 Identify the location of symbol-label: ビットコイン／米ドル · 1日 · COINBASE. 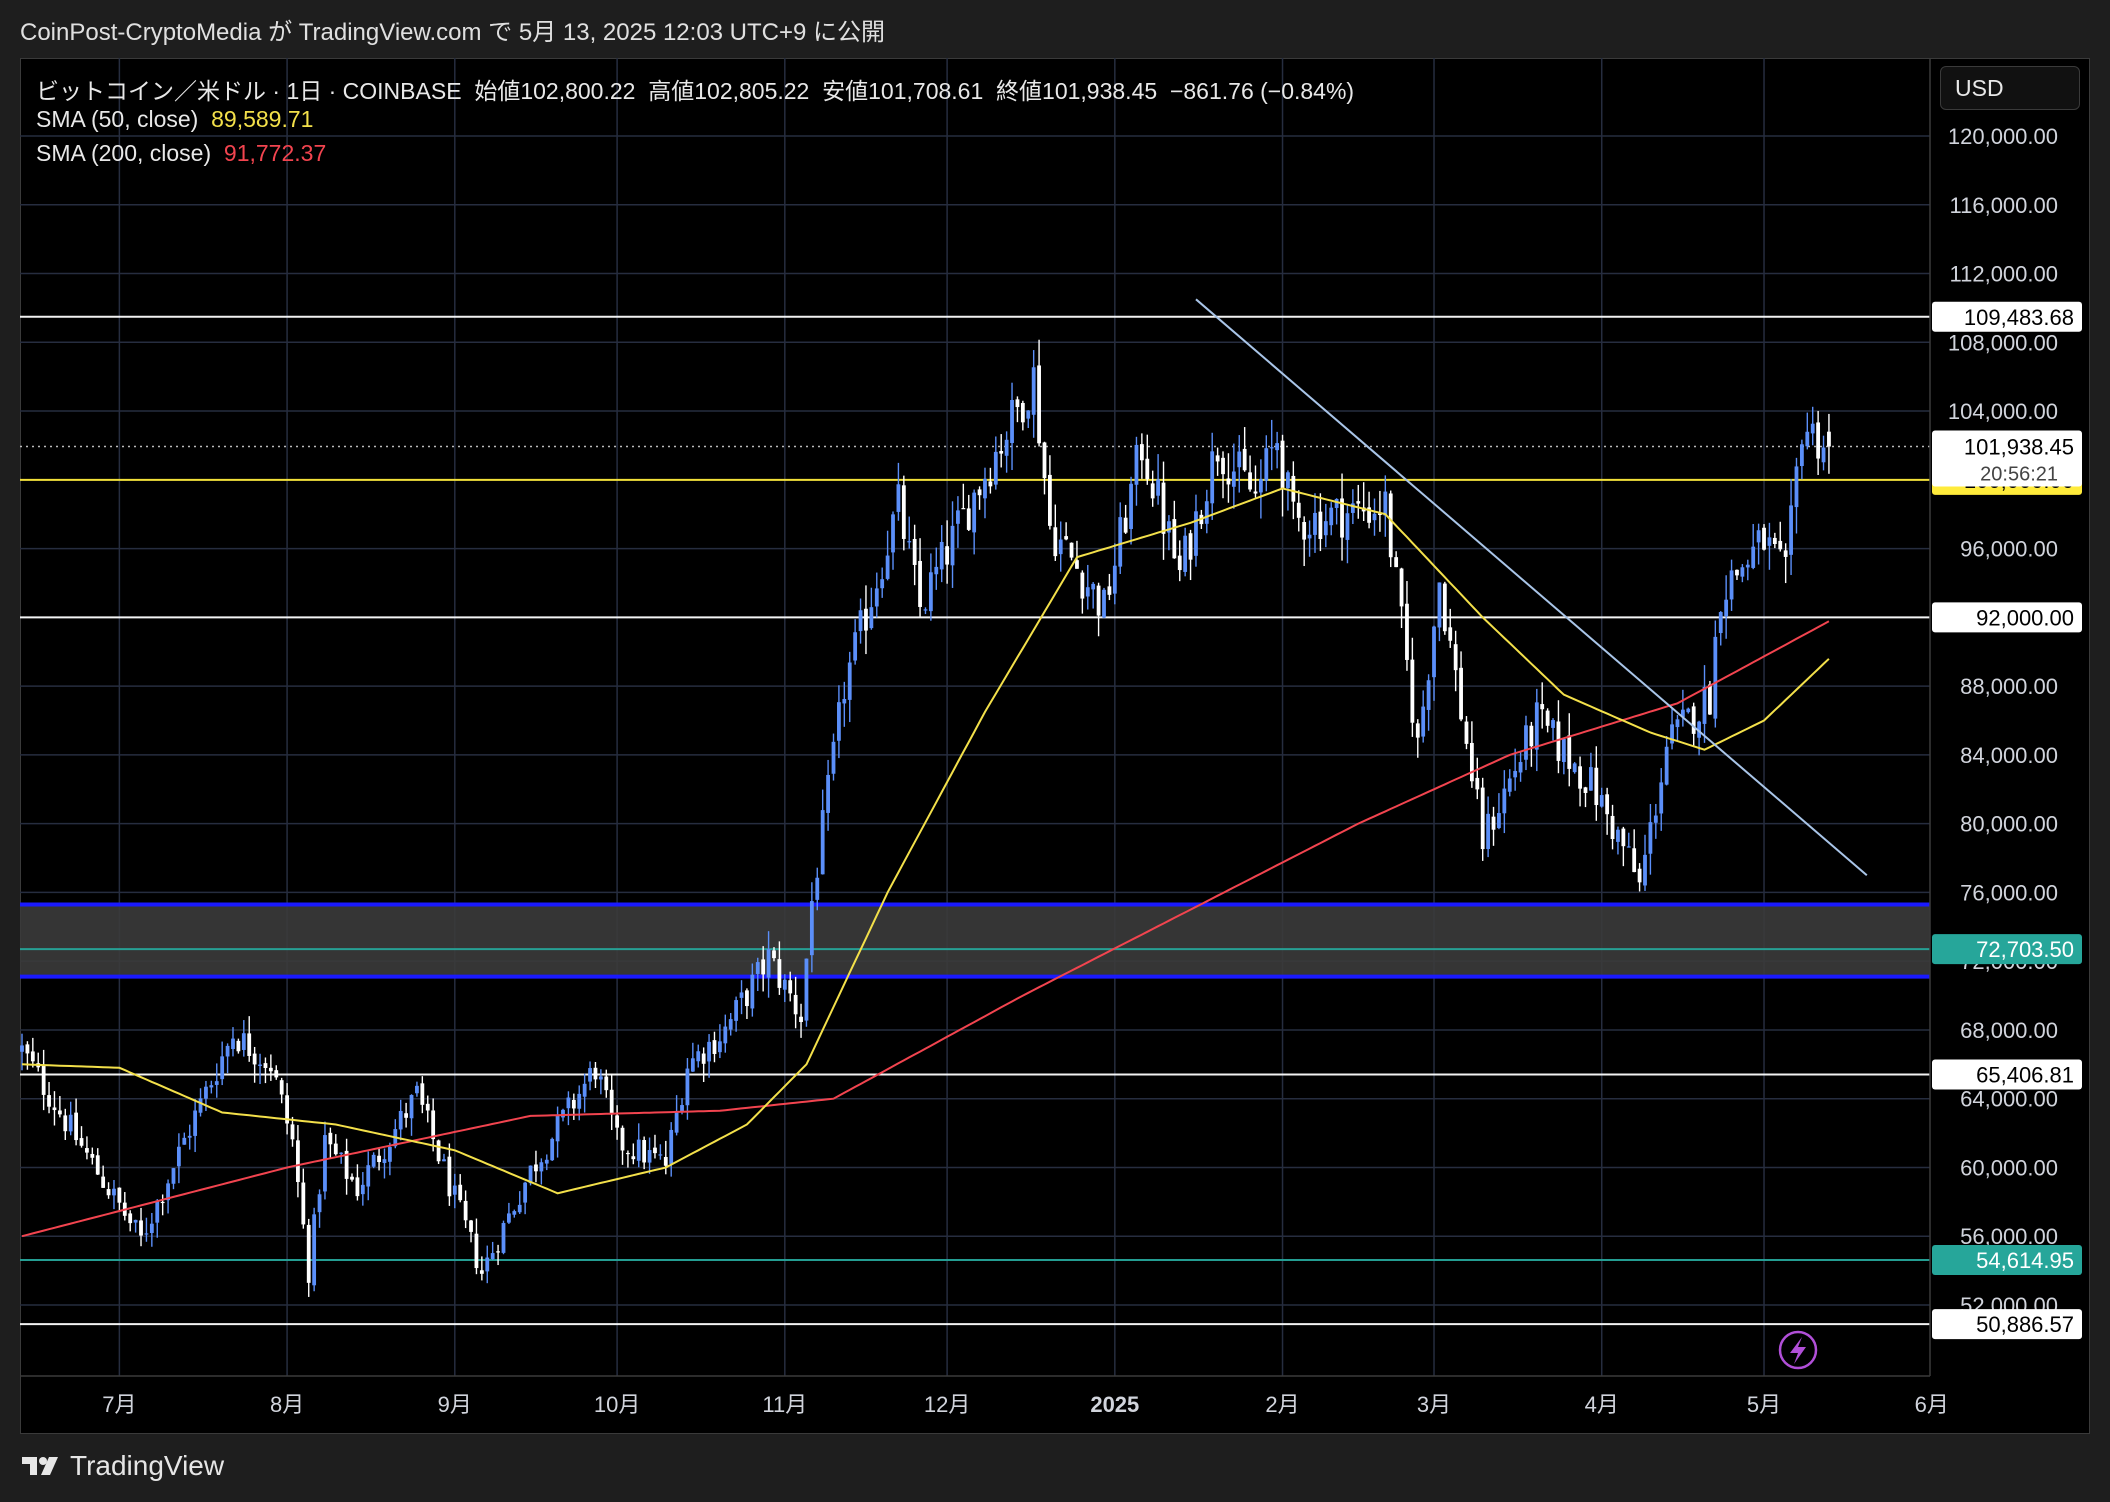
(249, 91).